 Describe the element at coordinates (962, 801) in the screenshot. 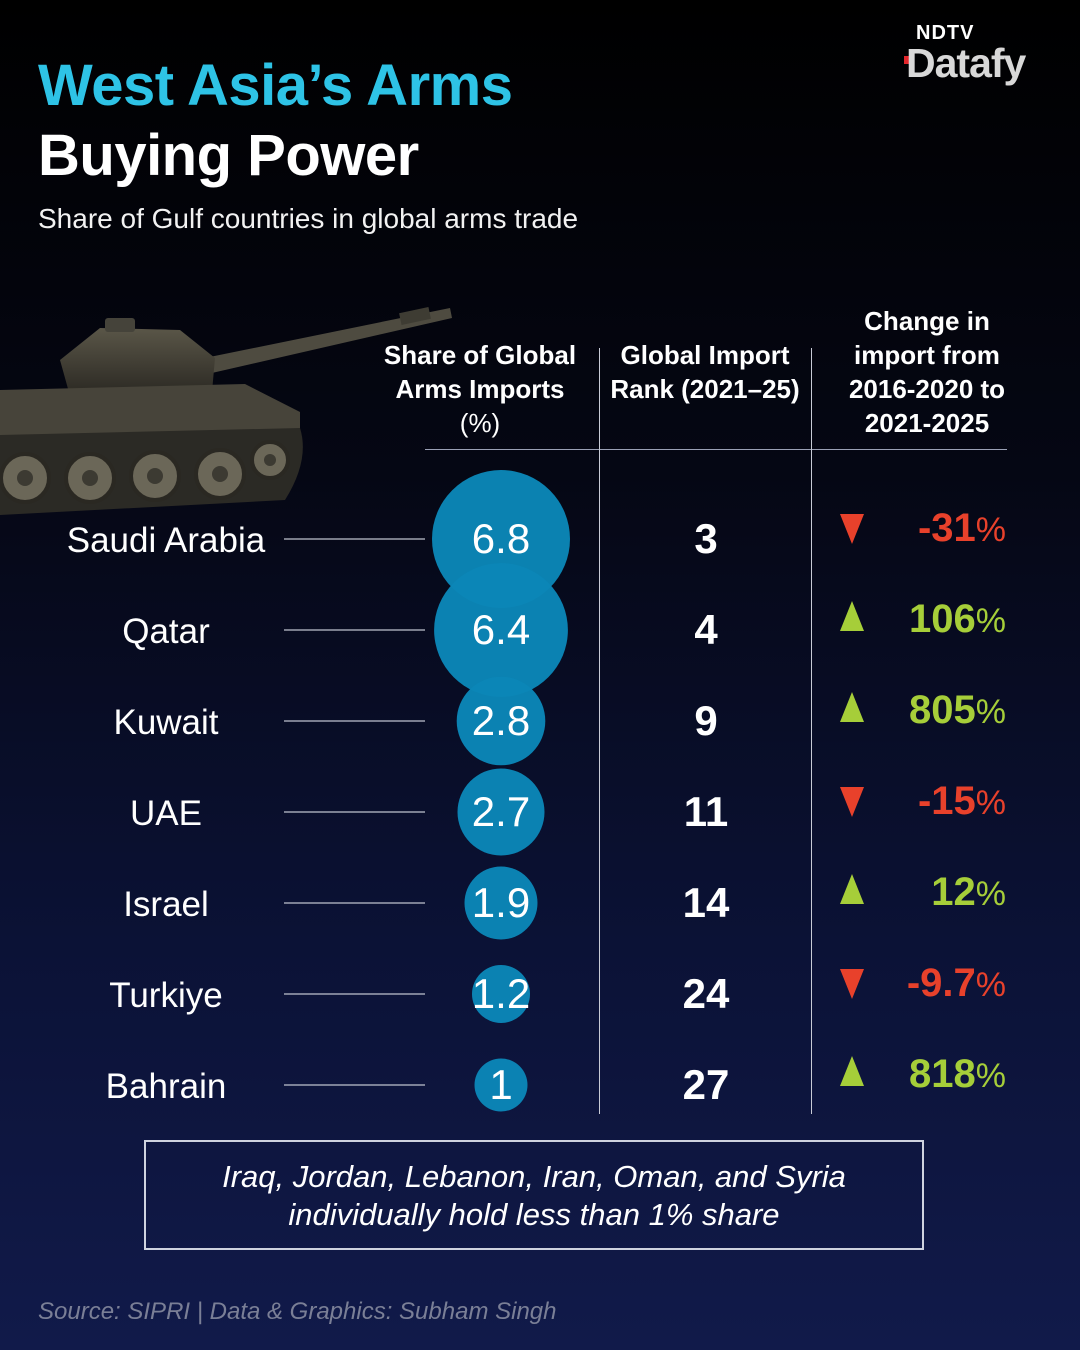

I see `change-value-uae: -15%` at that location.